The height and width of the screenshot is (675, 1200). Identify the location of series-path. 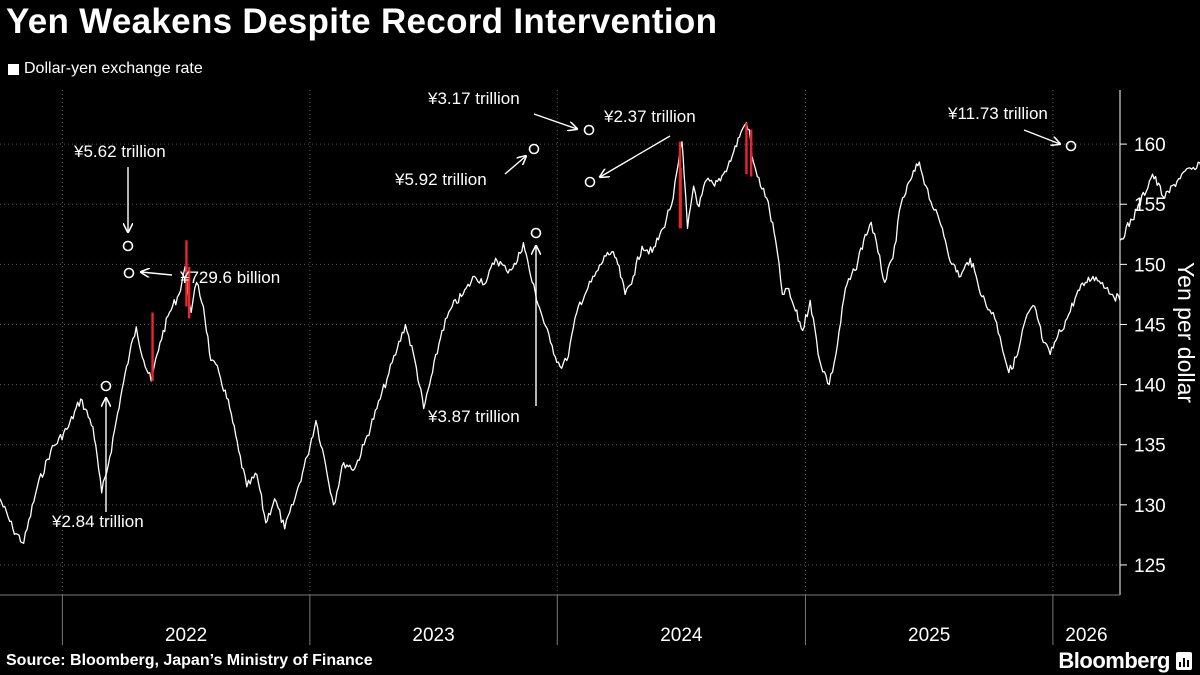
(1159, 201).